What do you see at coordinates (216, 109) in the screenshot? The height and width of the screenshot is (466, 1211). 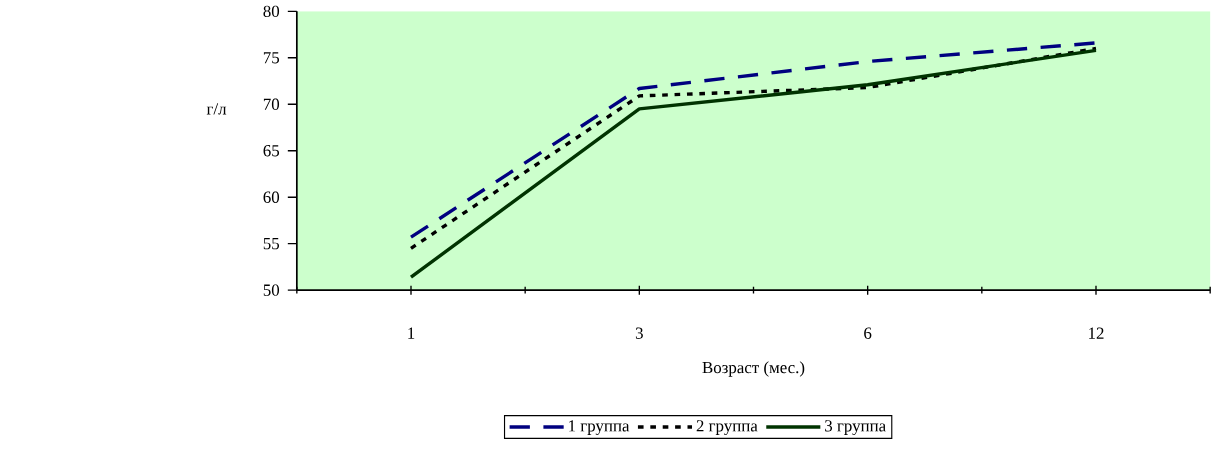 I see `y-axis-title: г/л` at bounding box center [216, 109].